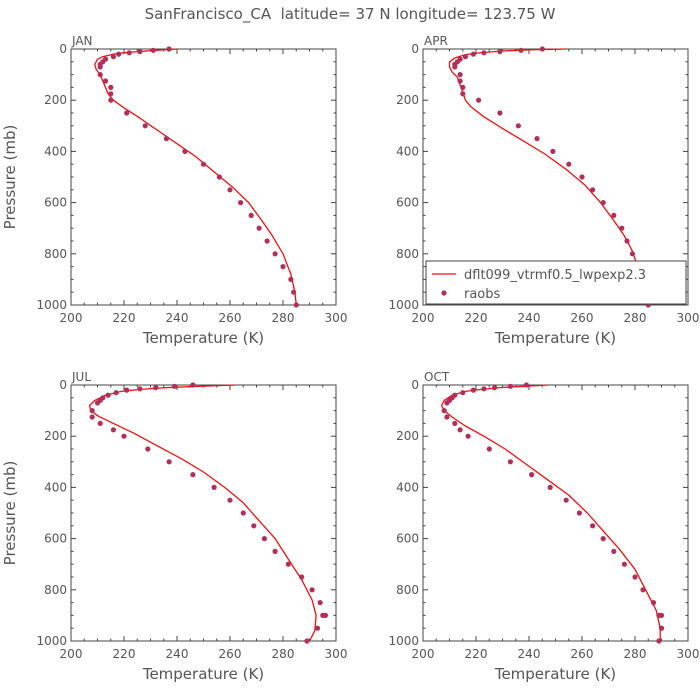 This screenshot has width=700, height=700. What do you see at coordinates (82, 41) in the screenshot?
I see `panel-month-label: JAN` at bounding box center [82, 41].